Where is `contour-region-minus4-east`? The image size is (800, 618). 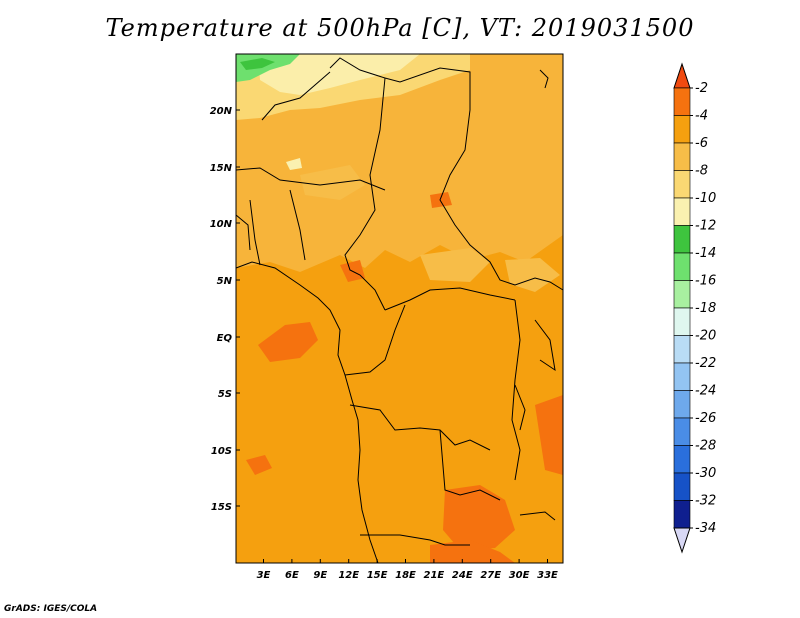 contour-region-minus4-east is located at coordinates (549, 435).